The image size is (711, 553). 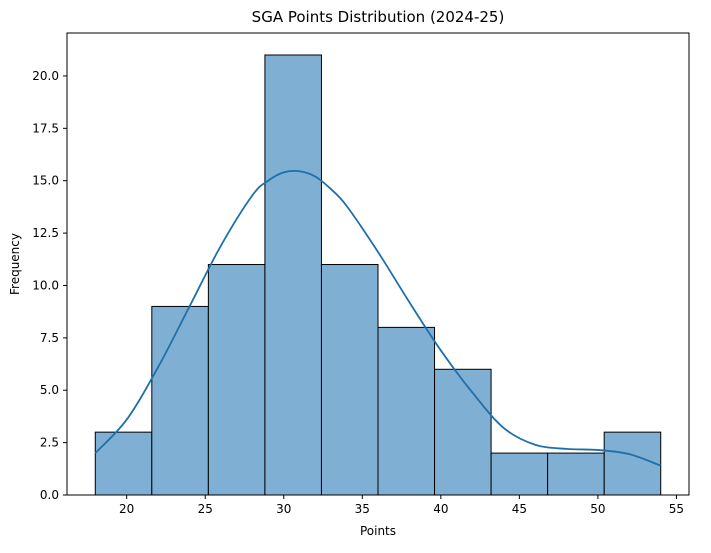 I want to click on y-tick-label: 17.5, so click(x=45, y=128).